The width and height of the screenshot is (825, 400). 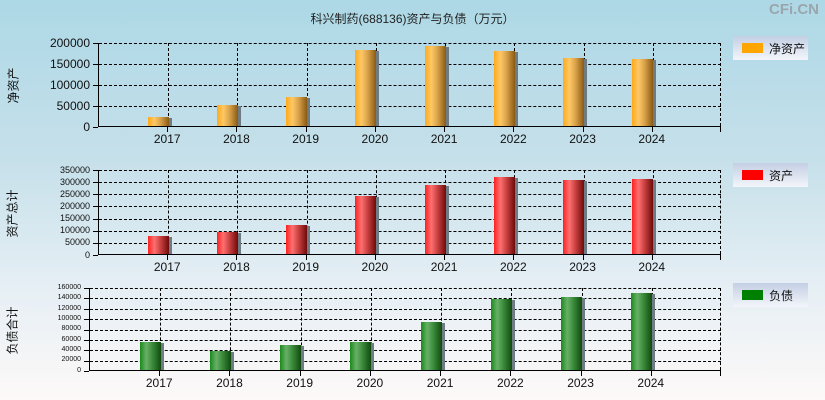 What do you see at coordinates (74, 169) in the screenshot?
I see `y-tick-label: 350000` at bounding box center [74, 169].